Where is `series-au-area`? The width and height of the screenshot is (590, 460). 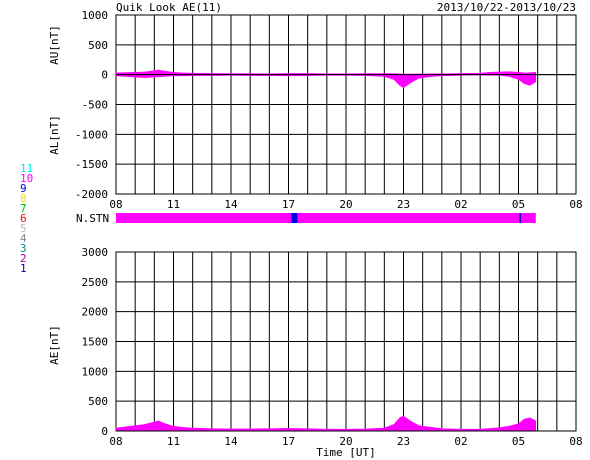
series-au-area is located at coordinates (326, 72).